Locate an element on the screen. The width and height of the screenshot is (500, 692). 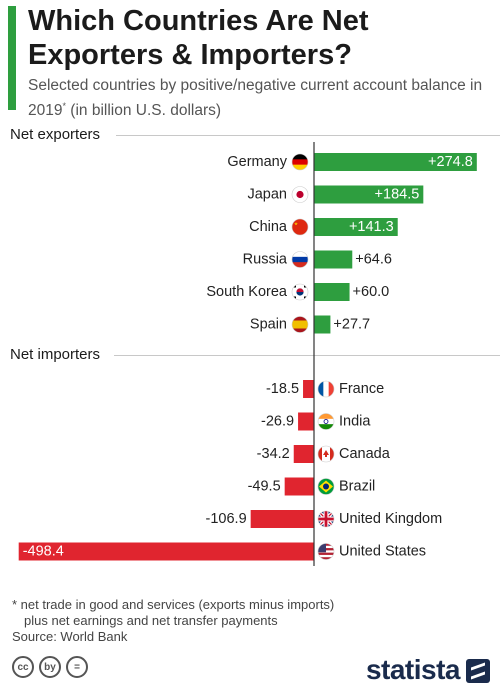
accent-bar is located at coordinates (12, 58).